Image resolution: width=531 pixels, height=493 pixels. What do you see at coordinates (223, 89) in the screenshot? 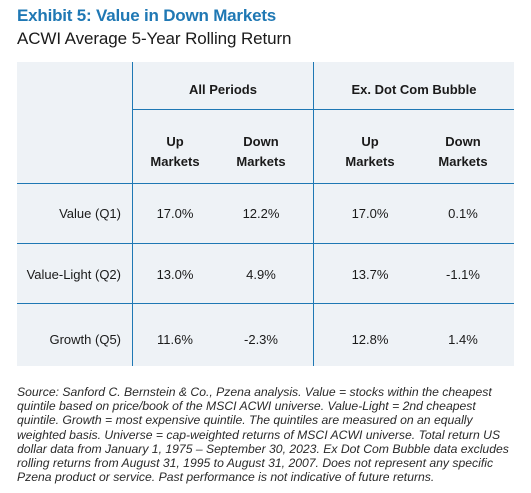
I see `group-header-all-periods: All Periods` at bounding box center [223, 89].